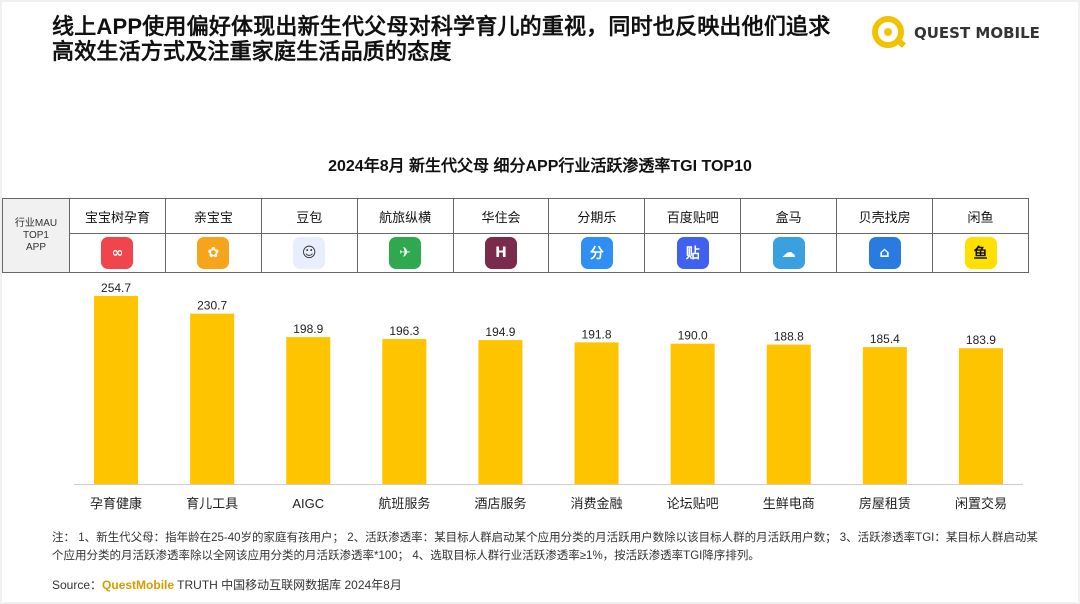 This screenshot has height=604, width=1080. I want to click on category-label-7: 论坛贴吧, so click(693, 503).